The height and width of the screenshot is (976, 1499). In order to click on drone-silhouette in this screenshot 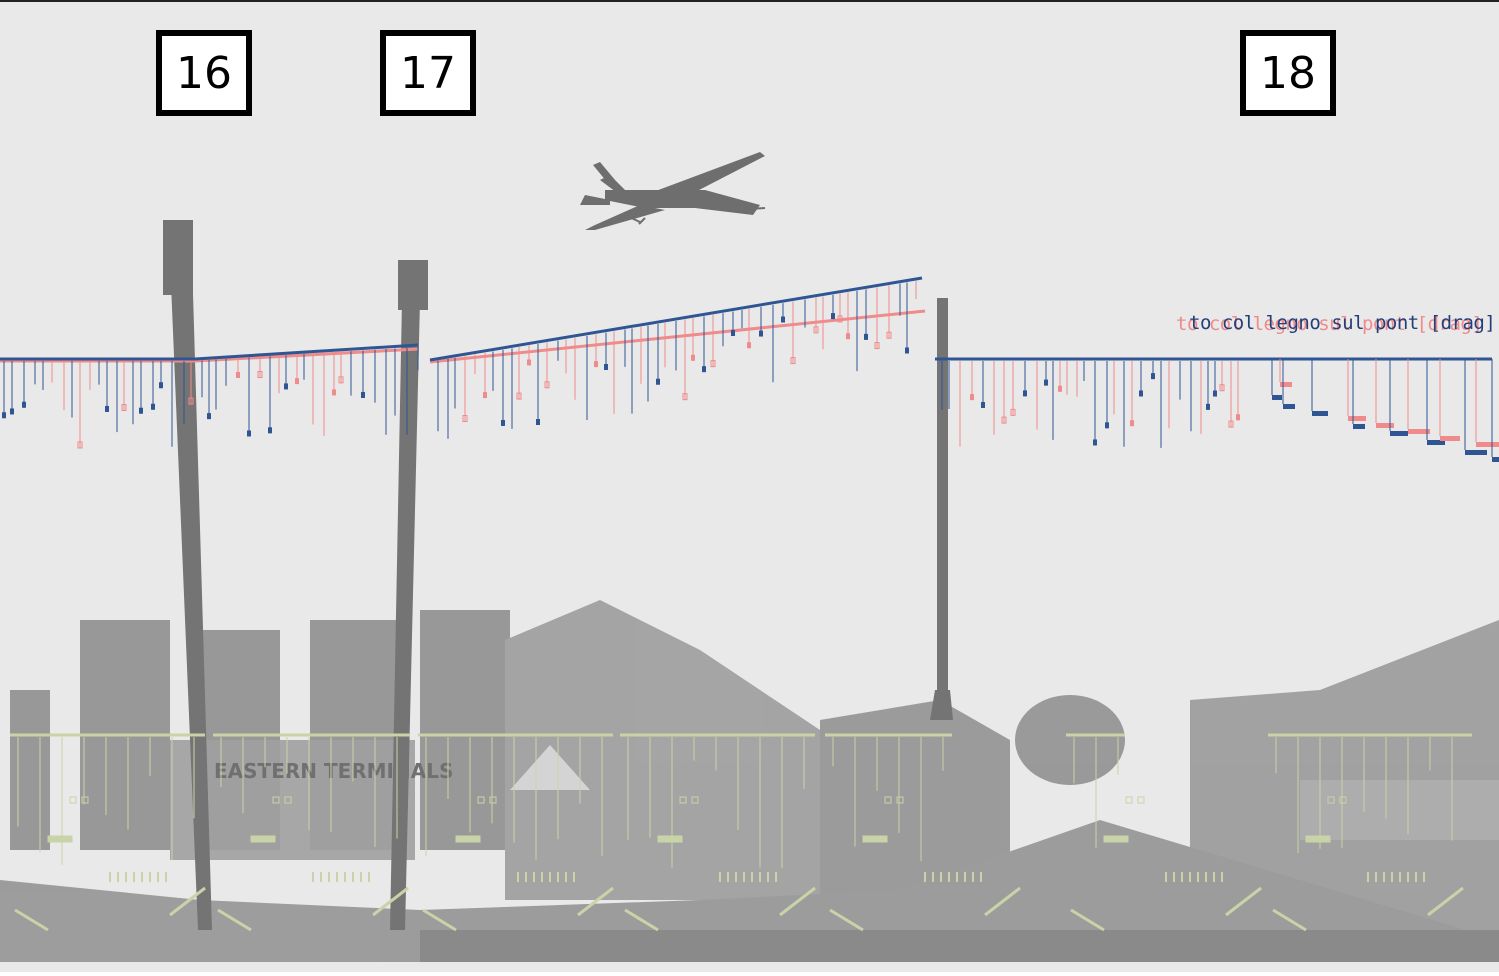, I will do `click(673, 191)`.